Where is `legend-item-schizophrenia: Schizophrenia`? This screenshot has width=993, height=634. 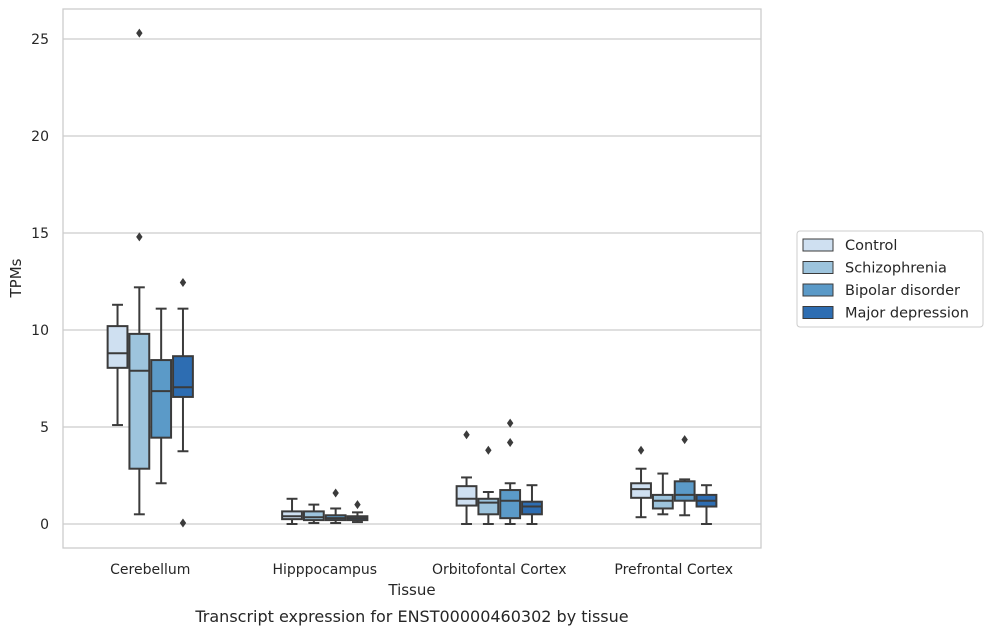 legend-item-schizophrenia: Schizophrenia is located at coordinates (874, 269).